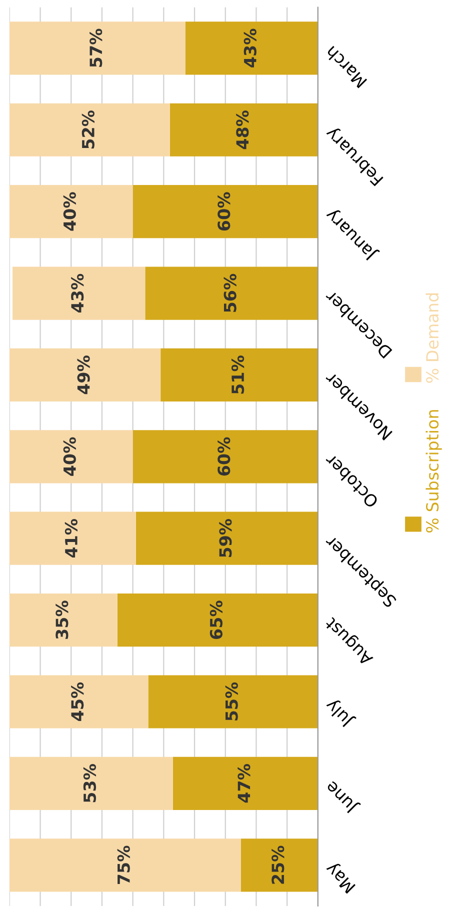 This screenshot has width=471, height=917. I want to click on data-label: 53%, so click(89, 783).